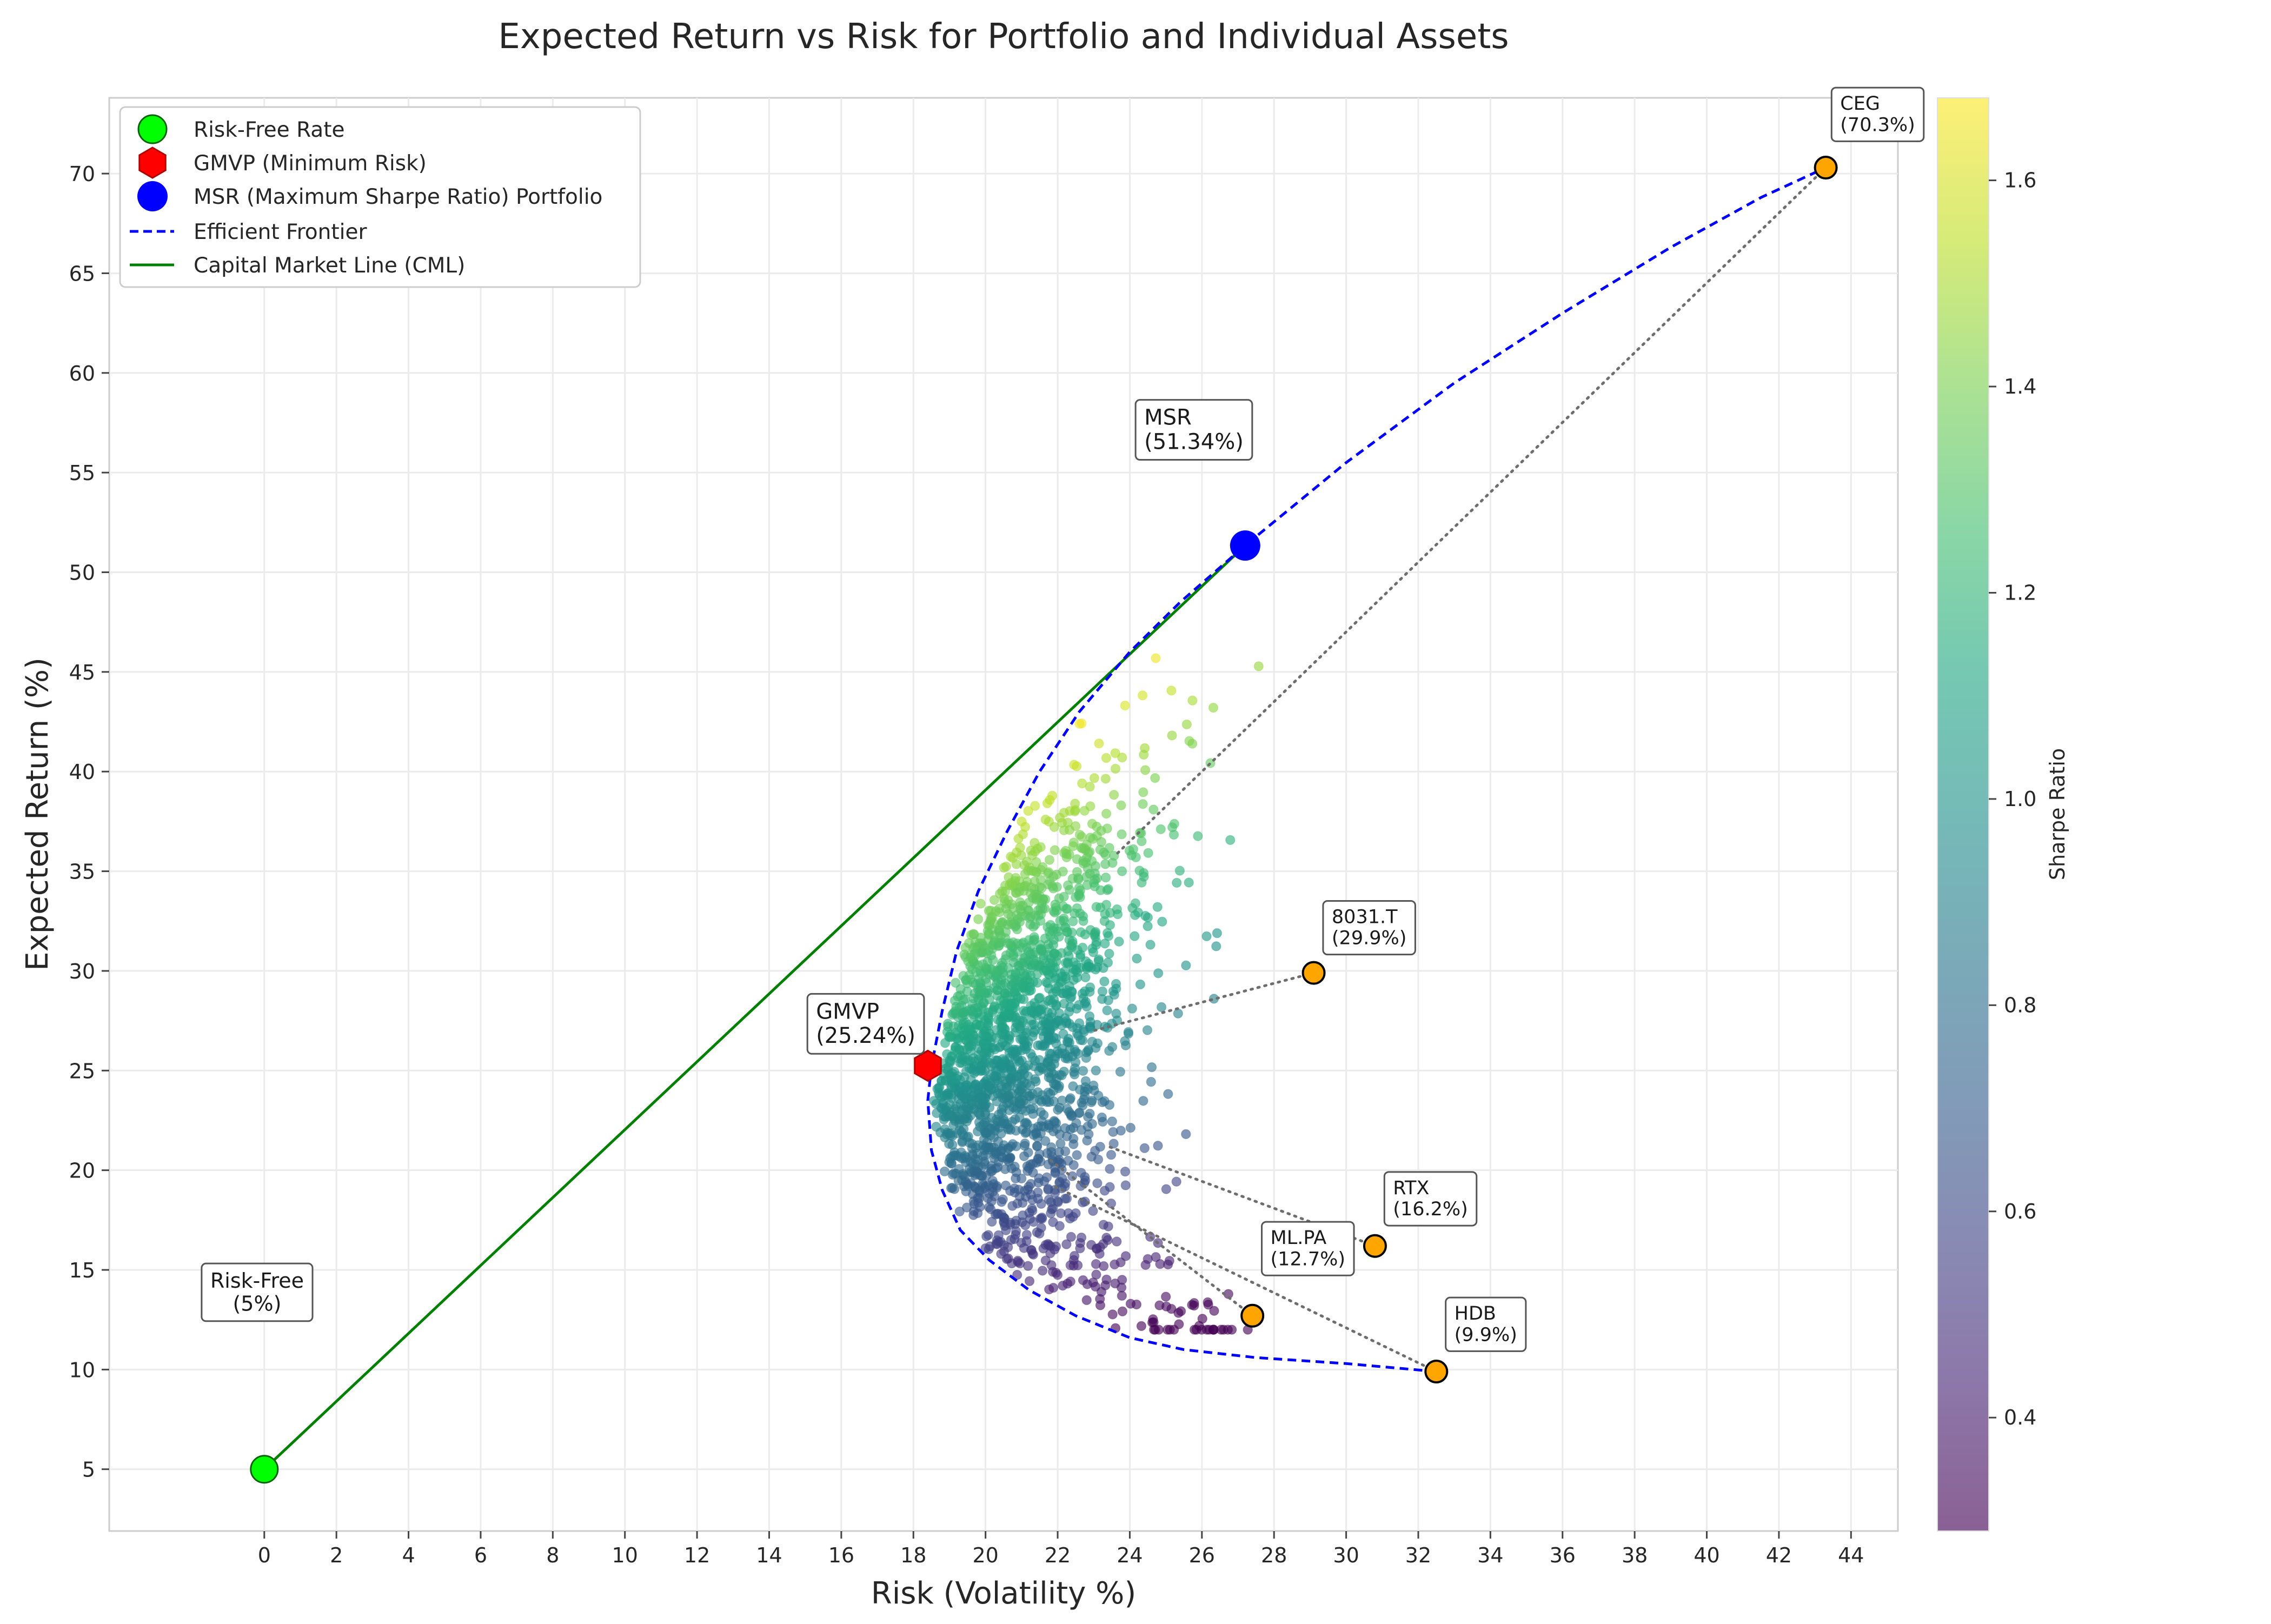 This screenshot has height=1624, width=2271. What do you see at coordinates (1193, 430) in the screenshot?
I see `msr-label-box` at bounding box center [1193, 430].